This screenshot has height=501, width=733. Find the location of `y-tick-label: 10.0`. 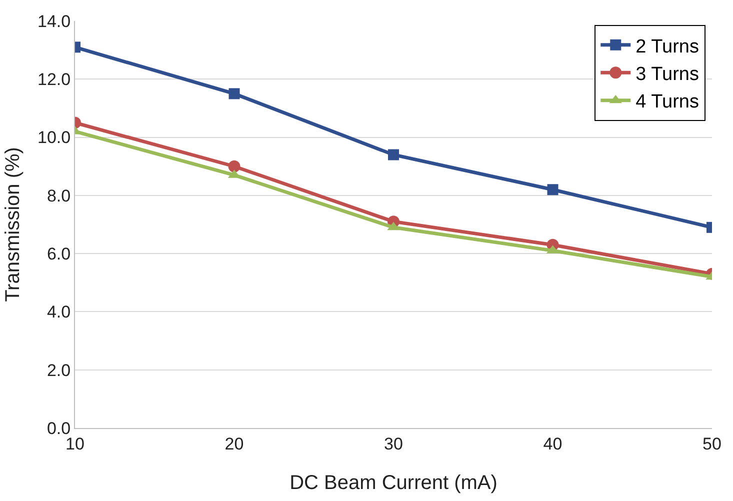

y-tick-label: 10.0 is located at coordinates (54, 138).